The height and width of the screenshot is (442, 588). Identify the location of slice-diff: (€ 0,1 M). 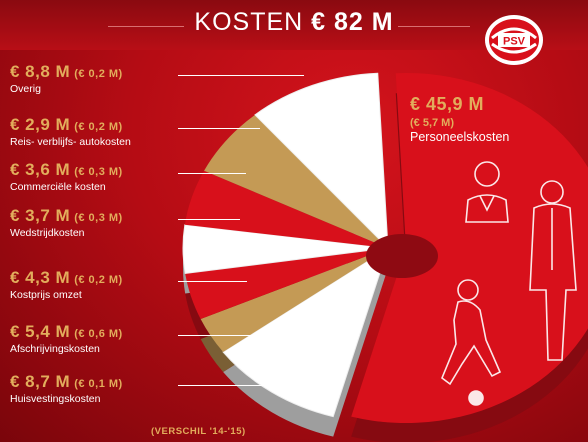
(98, 384).